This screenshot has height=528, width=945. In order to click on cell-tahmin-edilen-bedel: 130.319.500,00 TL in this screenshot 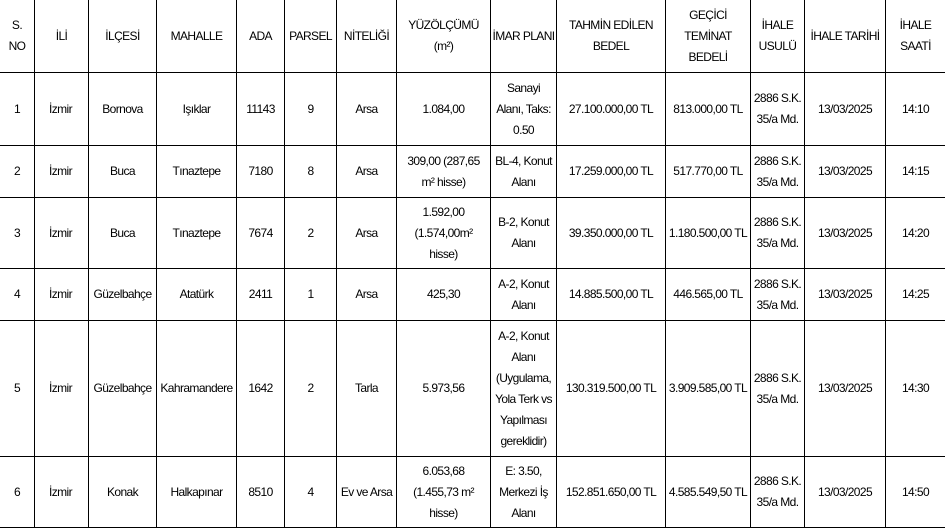, I will do `click(611, 389)`.